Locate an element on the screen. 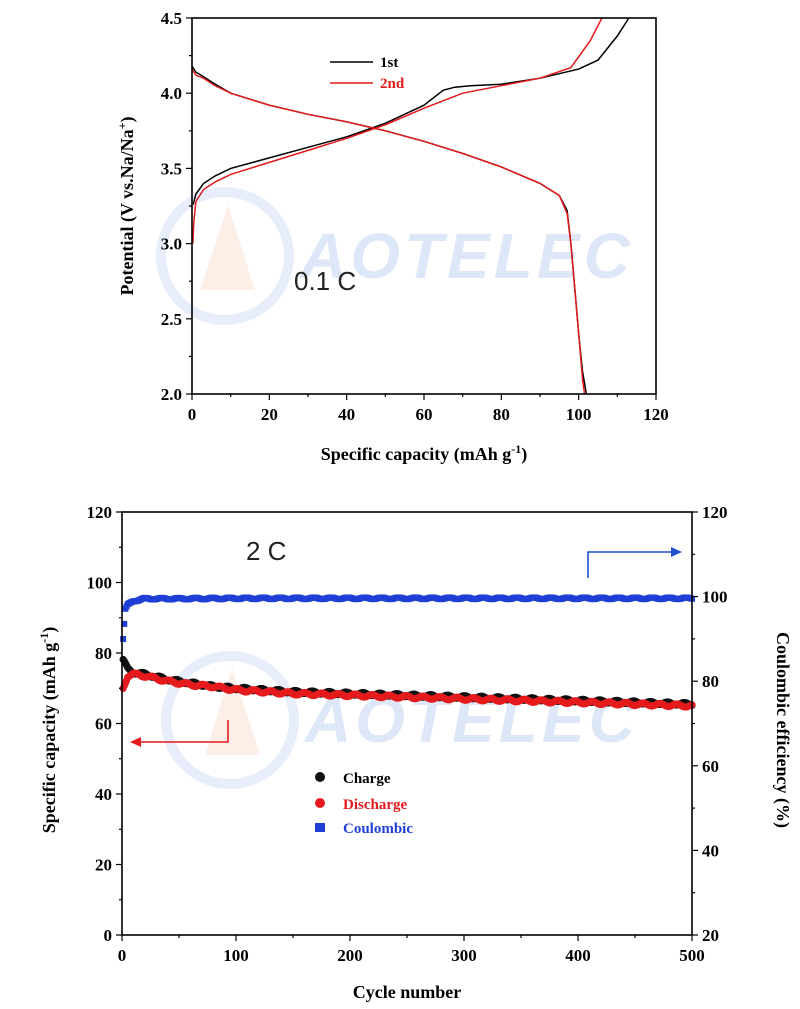 The width and height of the screenshot is (800, 1009). y-tick-label: 3.5 is located at coordinates (171, 168).